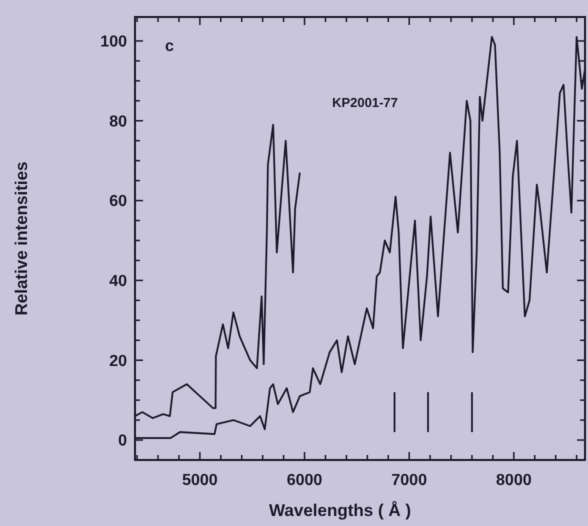  What do you see at coordinates (118, 121) in the screenshot?
I see `y-tick-label: 80` at bounding box center [118, 121].